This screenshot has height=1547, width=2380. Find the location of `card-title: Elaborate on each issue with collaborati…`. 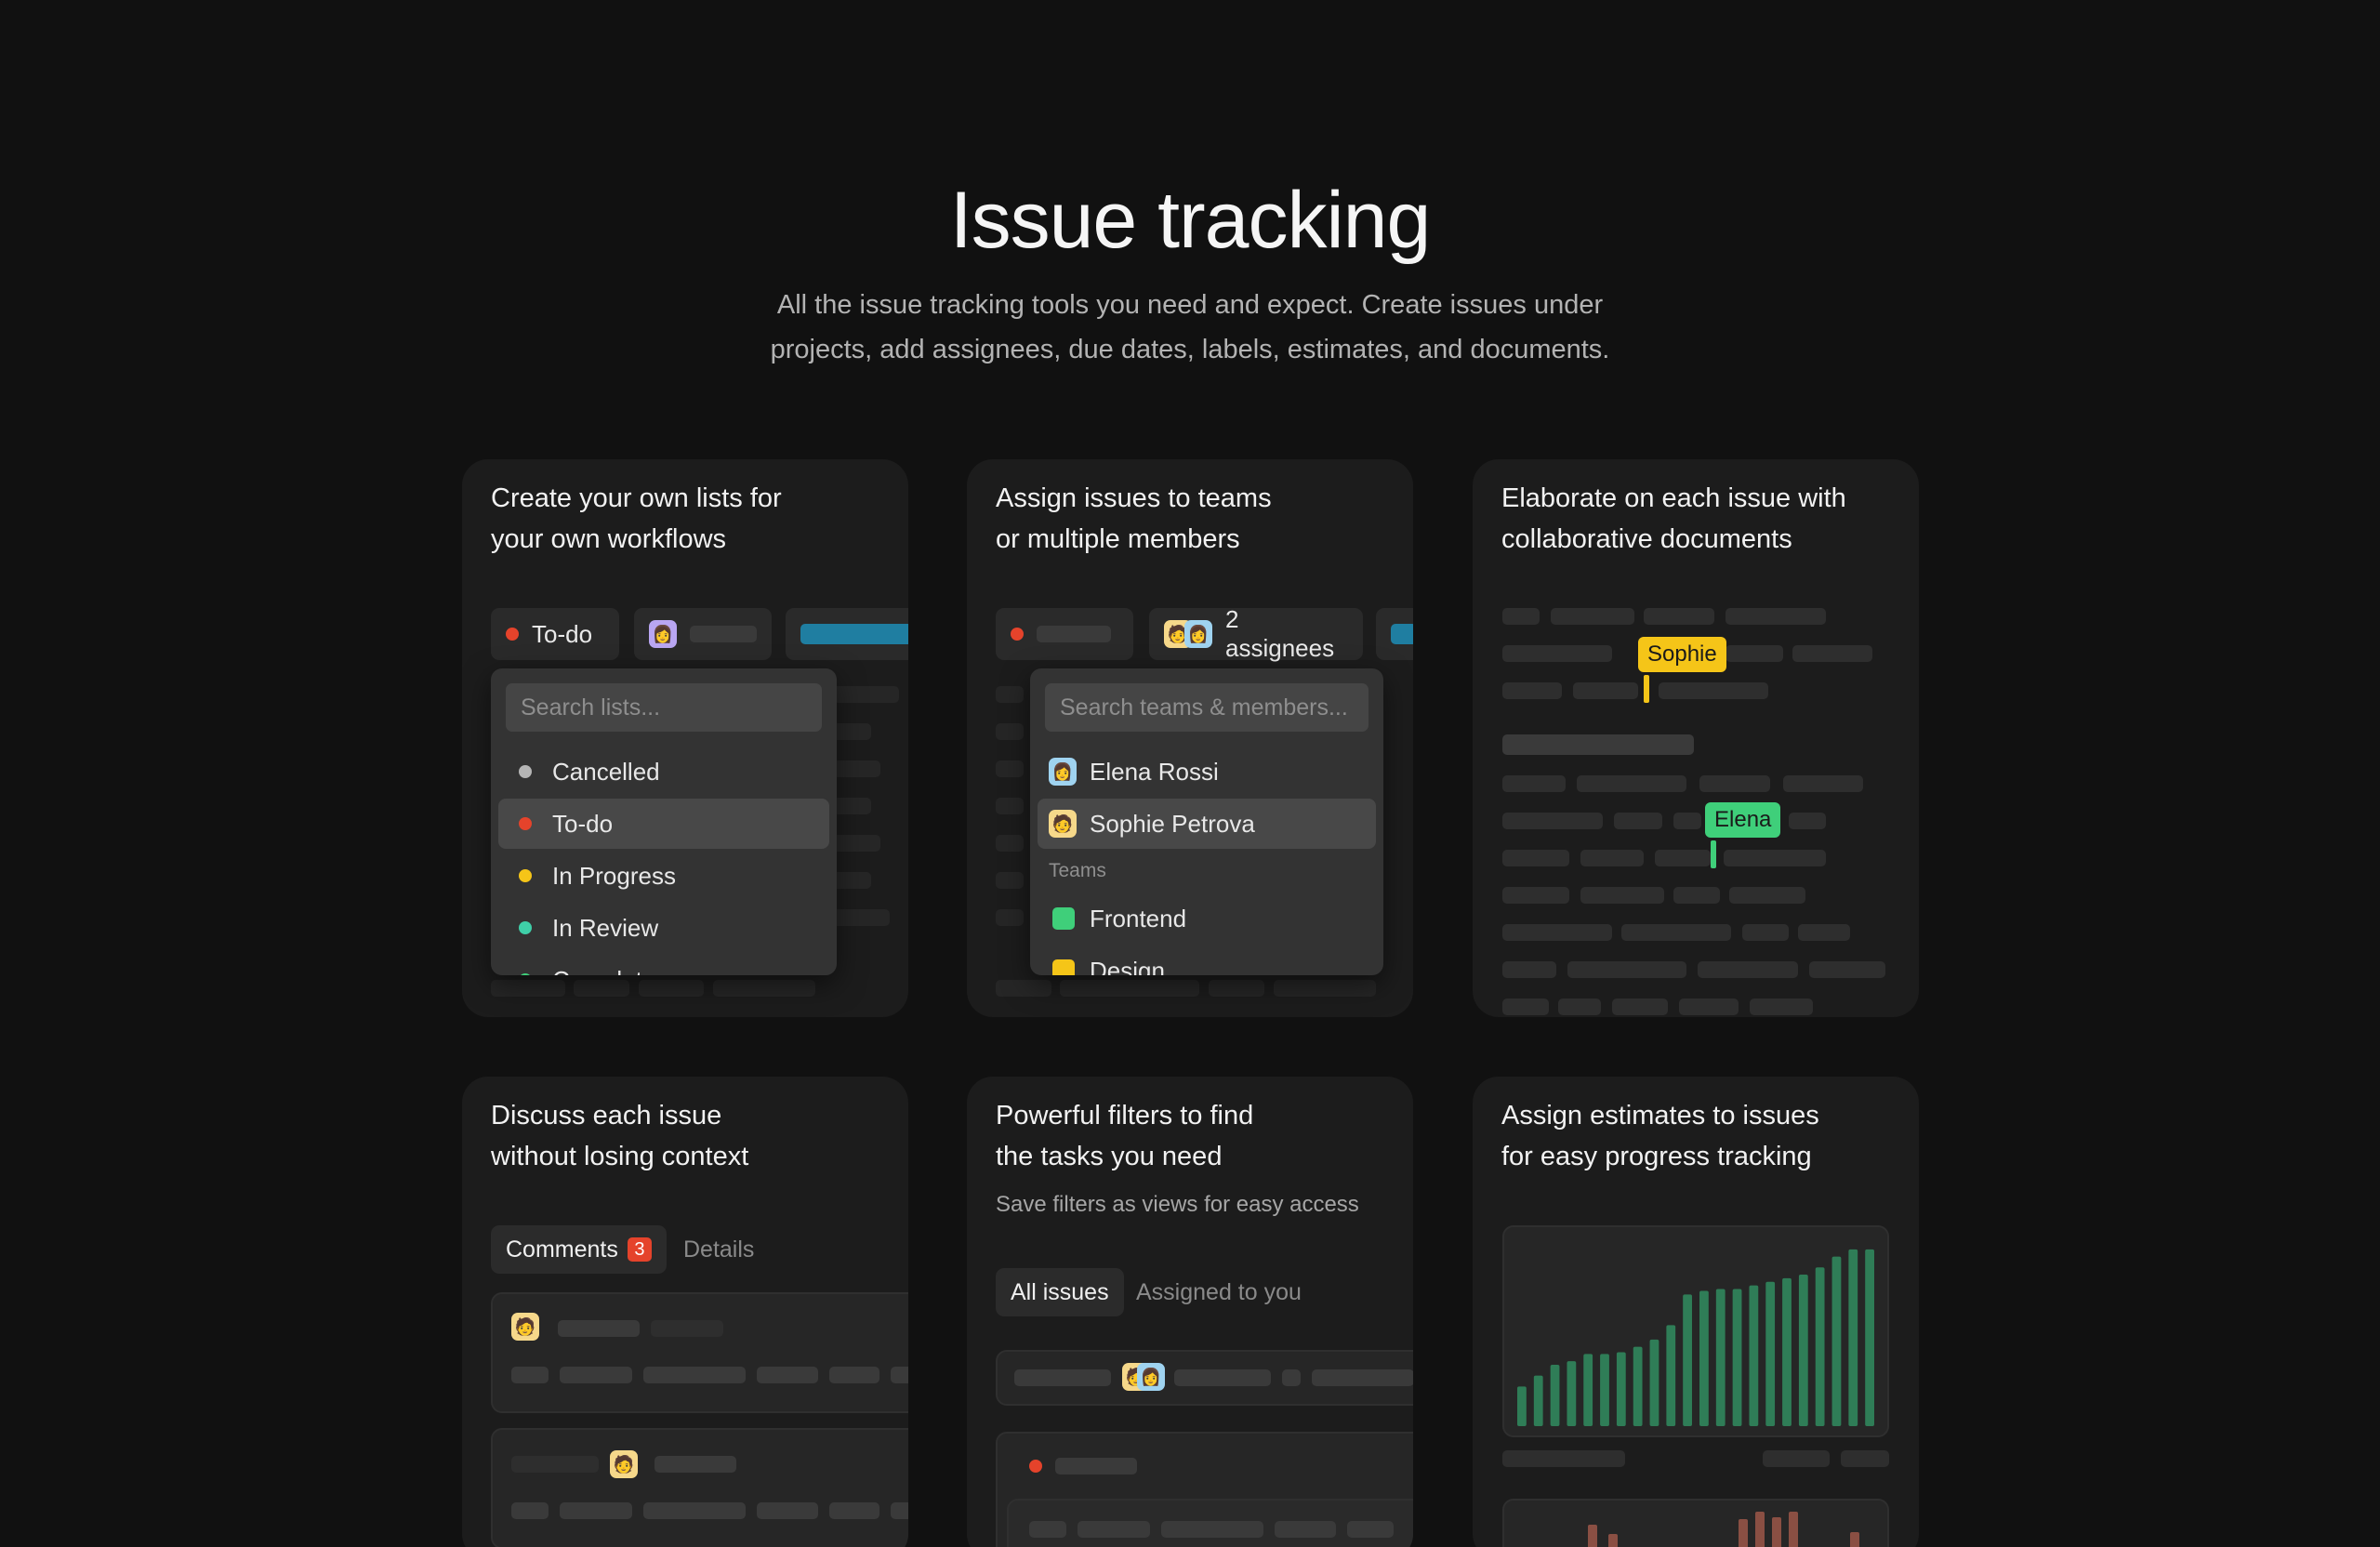

card-title: Elaborate on each issue with collaborati… is located at coordinates (1673, 518).